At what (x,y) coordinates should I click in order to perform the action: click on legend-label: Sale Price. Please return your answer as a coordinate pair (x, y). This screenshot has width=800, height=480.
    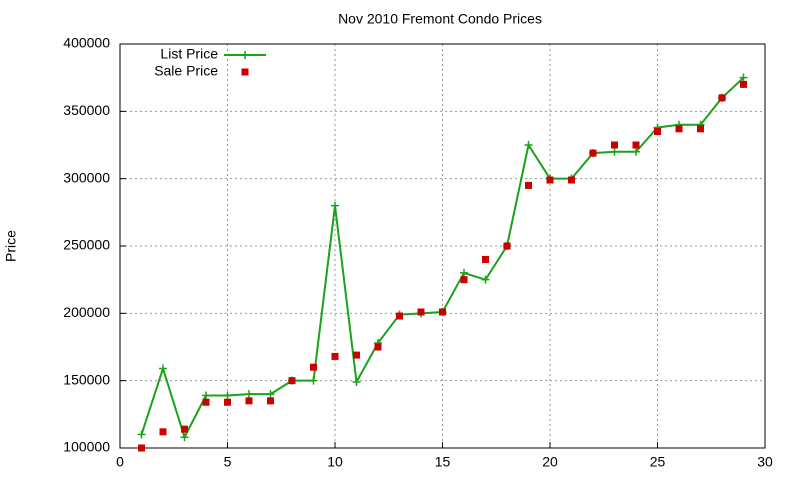
    Looking at the image, I should click on (186, 71).